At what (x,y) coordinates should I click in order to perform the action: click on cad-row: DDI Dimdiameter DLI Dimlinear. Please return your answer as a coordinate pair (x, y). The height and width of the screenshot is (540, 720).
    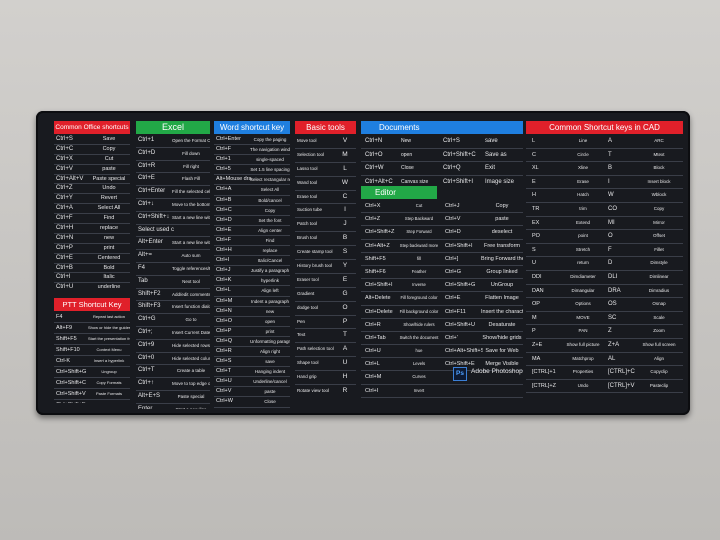
    Looking at the image, I should click on (604, 278).